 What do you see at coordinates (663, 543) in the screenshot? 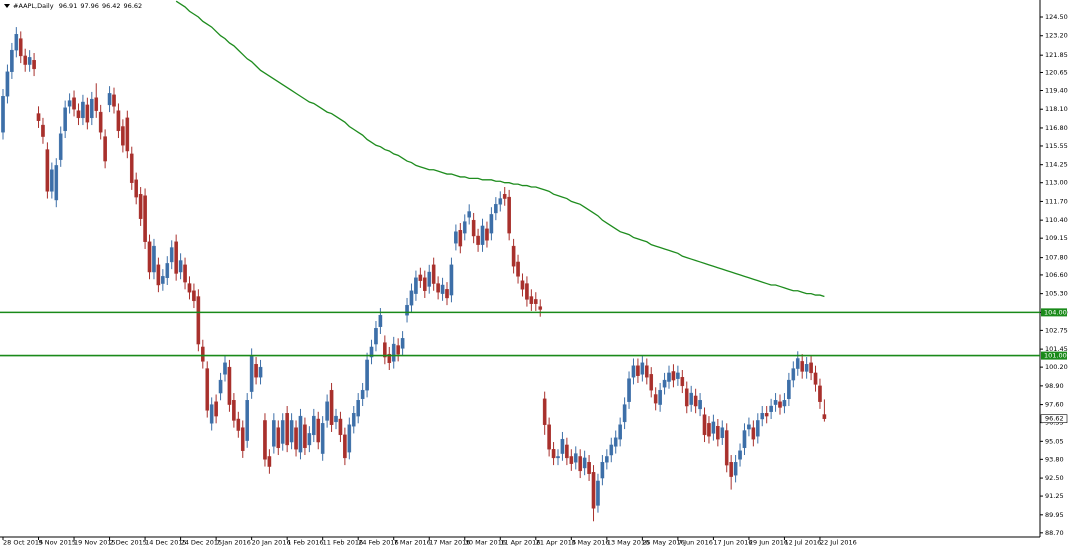
I see `x-tick-label: 25 May 2016` at bounding box center [663, 543].